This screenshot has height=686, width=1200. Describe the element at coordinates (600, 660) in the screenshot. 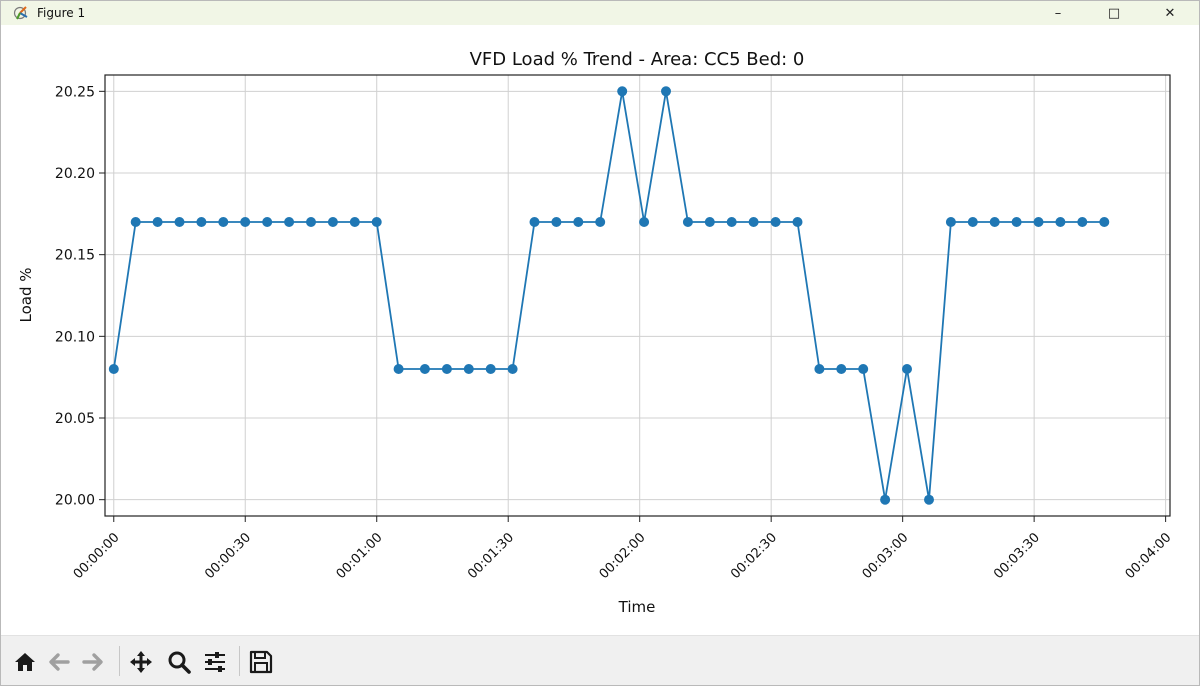

I see `navigation-toolbar` at that location.